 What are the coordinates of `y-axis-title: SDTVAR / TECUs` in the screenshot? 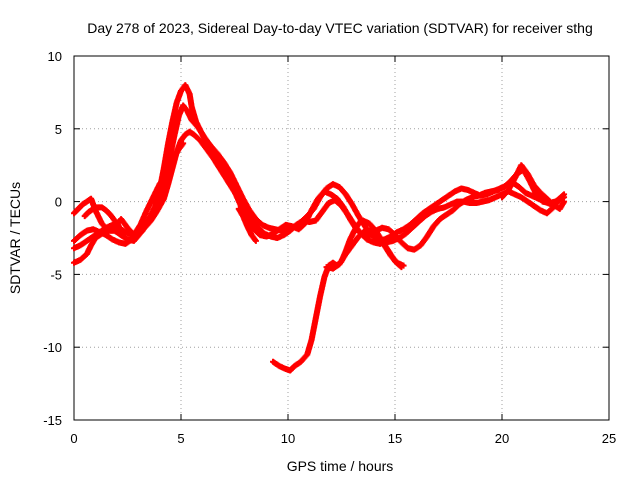 It's located at (15, 238).